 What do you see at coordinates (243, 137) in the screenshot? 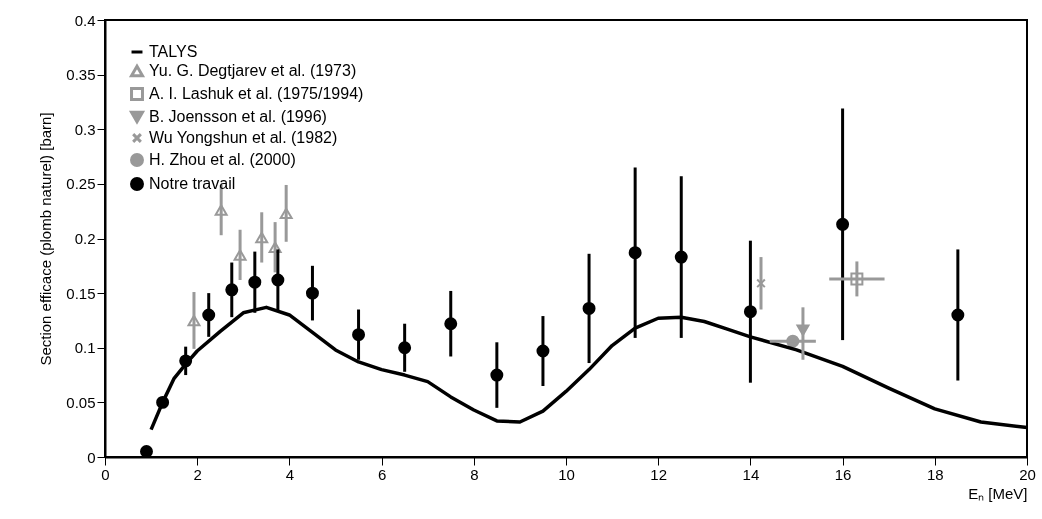
I see `legend-label: Wu Yongshun et al. (1982)` at bounding box center [243, 137].